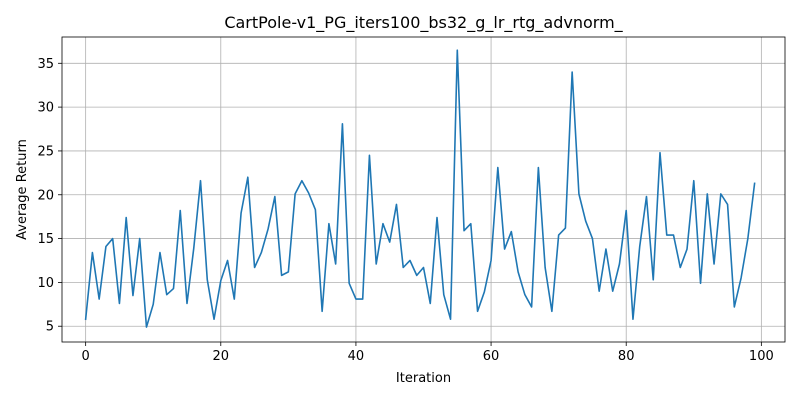 The image size is (800, 400). I want to click on x-tick-label: 20, so click(221, 356).